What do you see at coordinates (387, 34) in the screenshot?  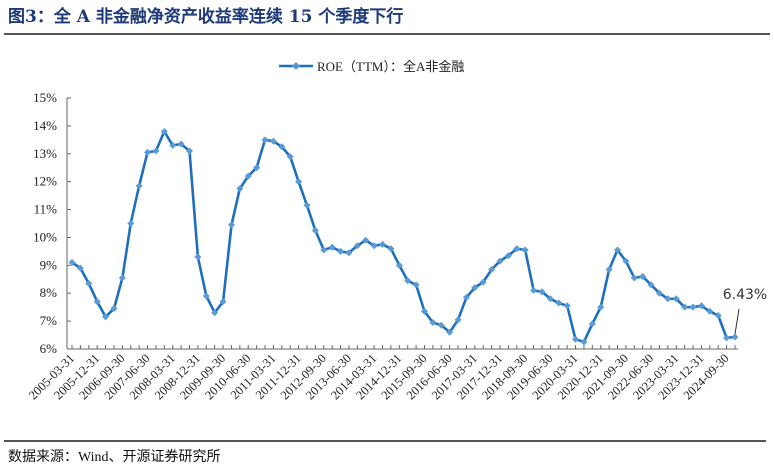 I see `title-divider` at bounding box center [387, 34].